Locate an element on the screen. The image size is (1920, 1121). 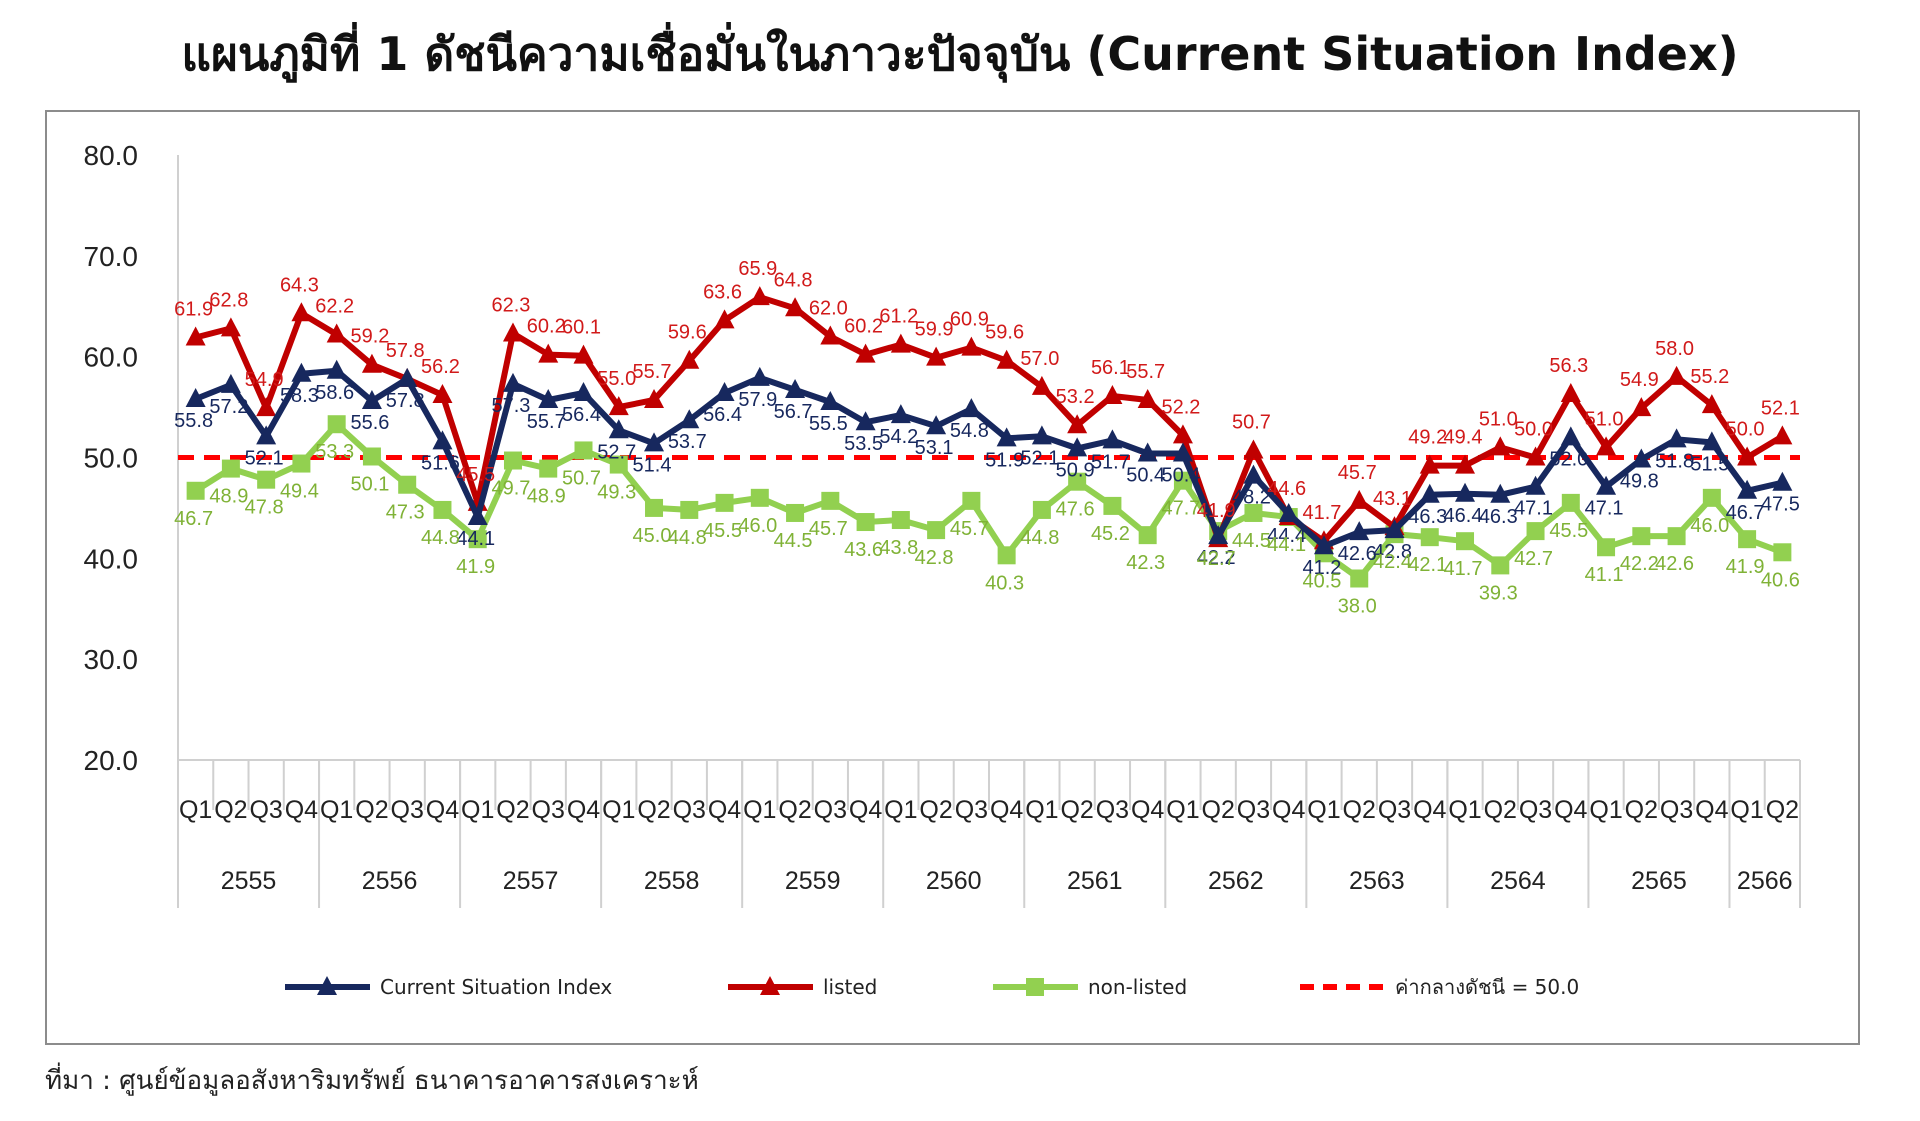
data-label: 44.4 is located at coordinates (1286, 536).